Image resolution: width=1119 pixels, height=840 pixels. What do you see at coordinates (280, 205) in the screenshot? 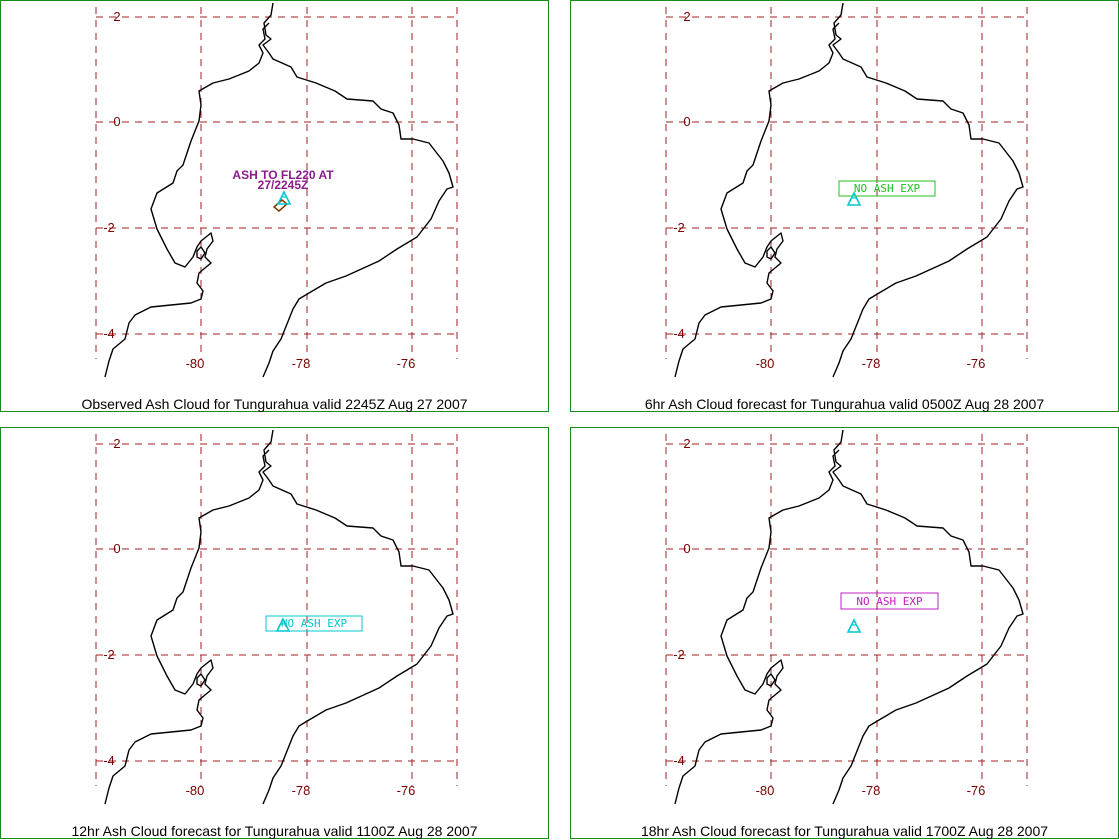
I see `ash-cloud-polygon` at bounding box center [280, 205].